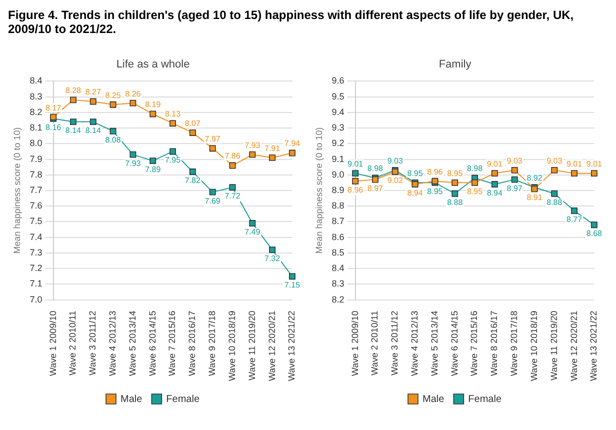  What do you see at coordinates (395, 180) in the screenshot?
I see `data-label: 9.02` at bounding box center [395, 180].